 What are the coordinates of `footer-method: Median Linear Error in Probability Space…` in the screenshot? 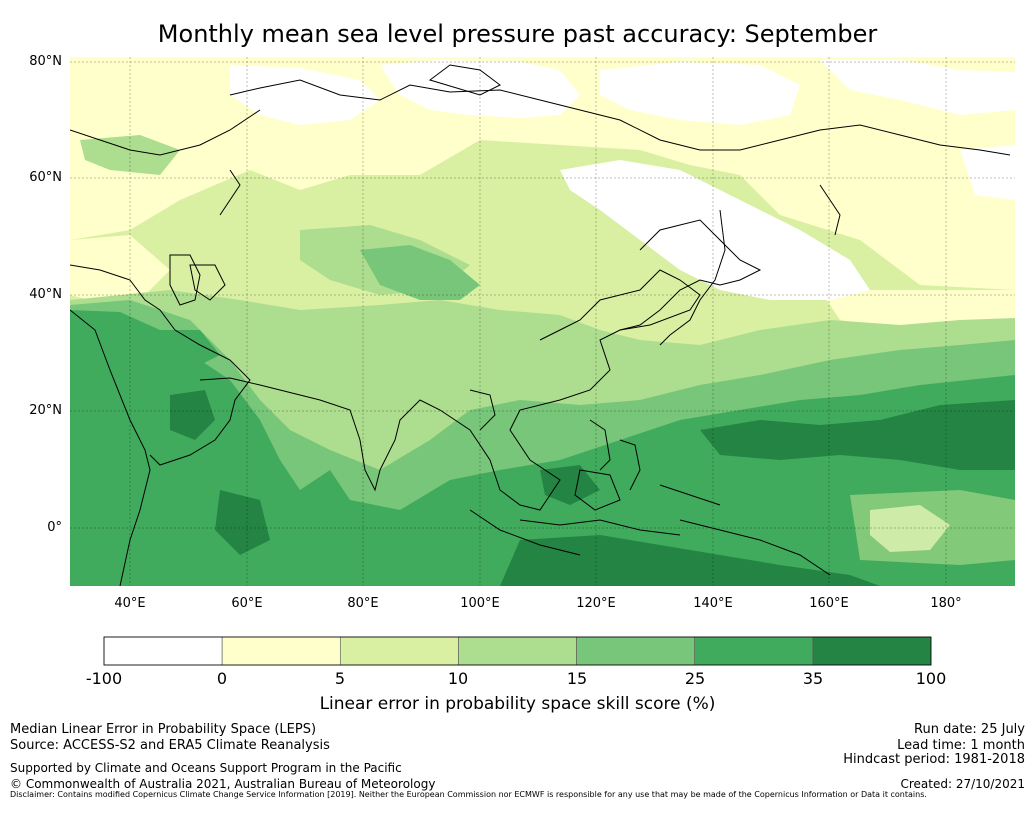 It's located at (163, 729).